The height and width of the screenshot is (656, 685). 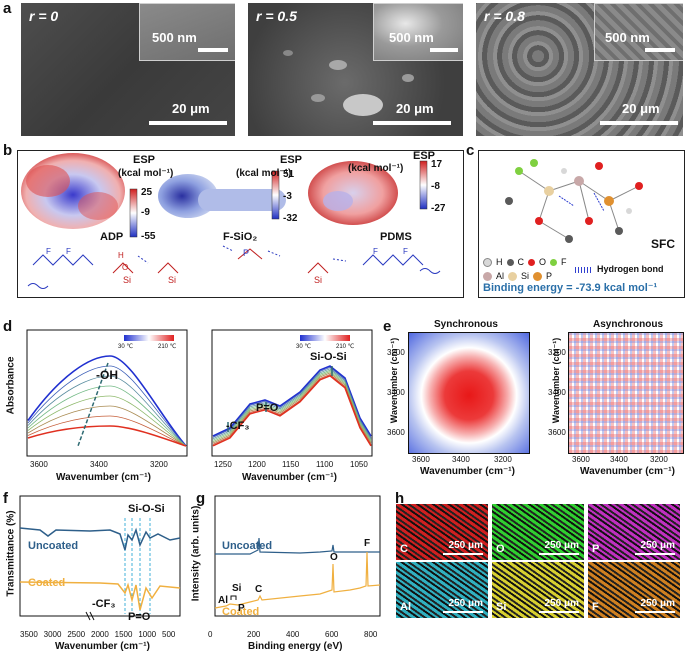 What do you see at coordinates (659, 459) in the screenshot?
I see `e-async-xtick: 3200` at bounding box center [659, 459].